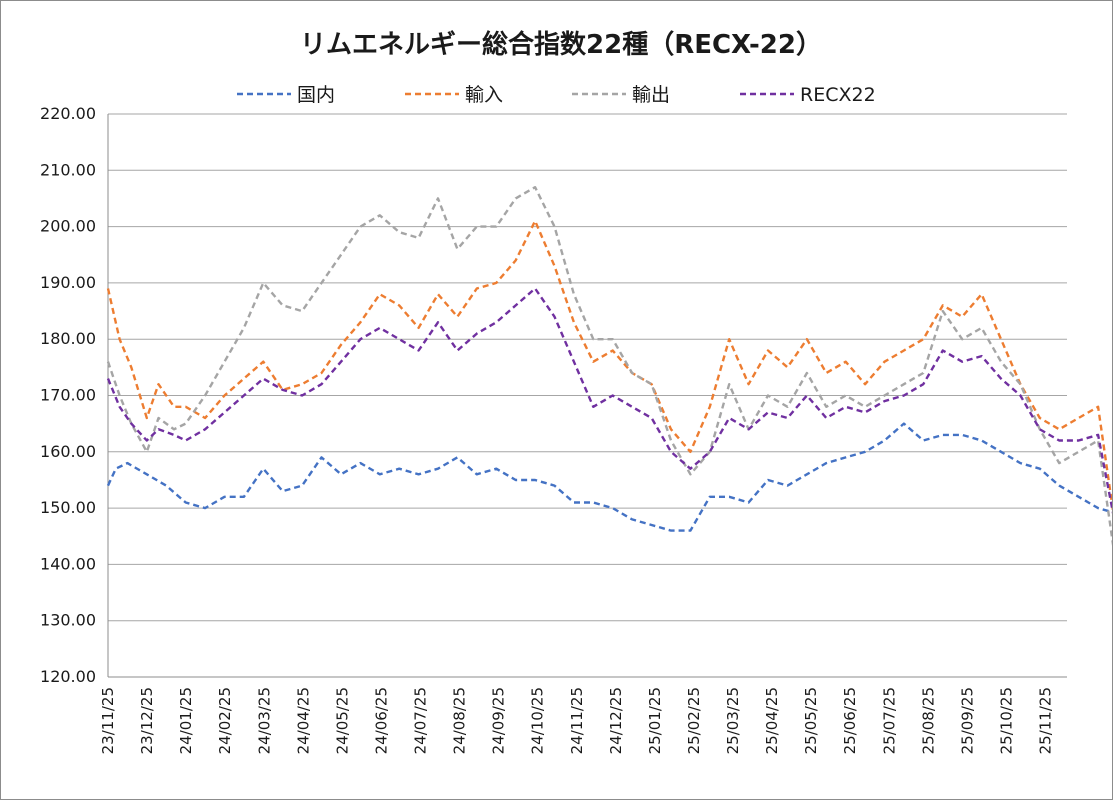  What do you see at coordinates (889, 720) in the screenshot?
I see `x-tick-label: 25/07/25` at bounding box center [889, 720].